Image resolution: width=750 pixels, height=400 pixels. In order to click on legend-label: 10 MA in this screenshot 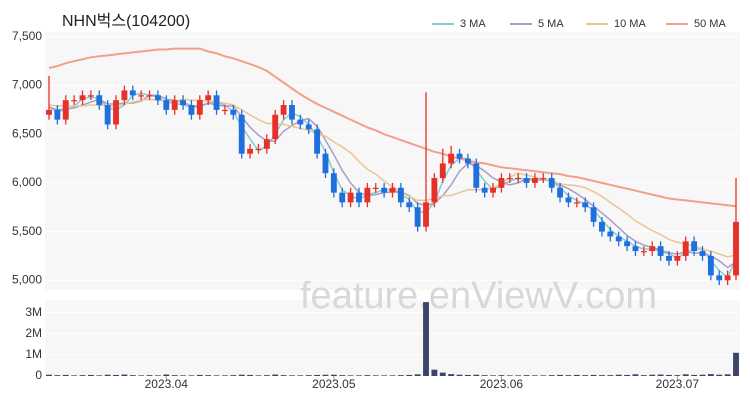, I will do `click(630, 24)`.